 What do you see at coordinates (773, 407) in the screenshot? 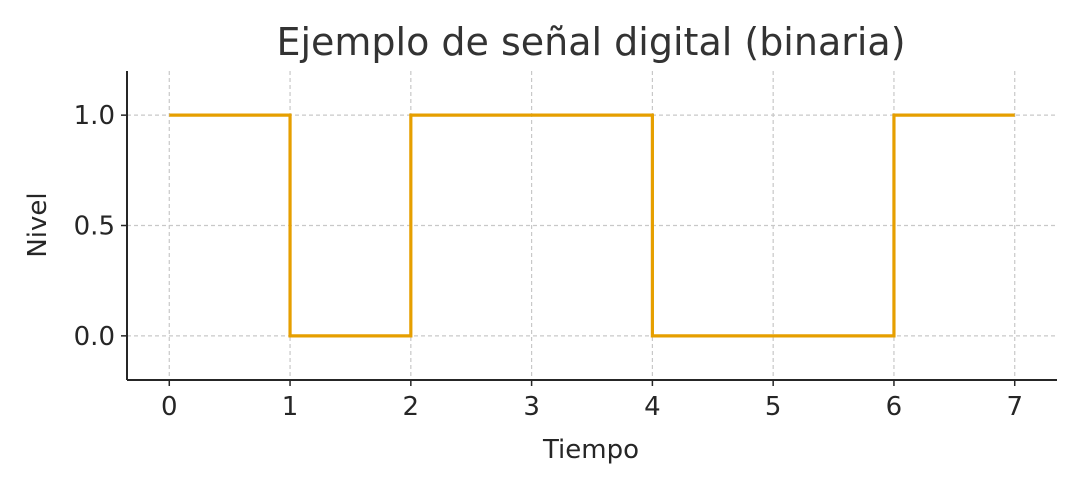
I see `x-tick-label: 5` at bounding box center [773, 407].